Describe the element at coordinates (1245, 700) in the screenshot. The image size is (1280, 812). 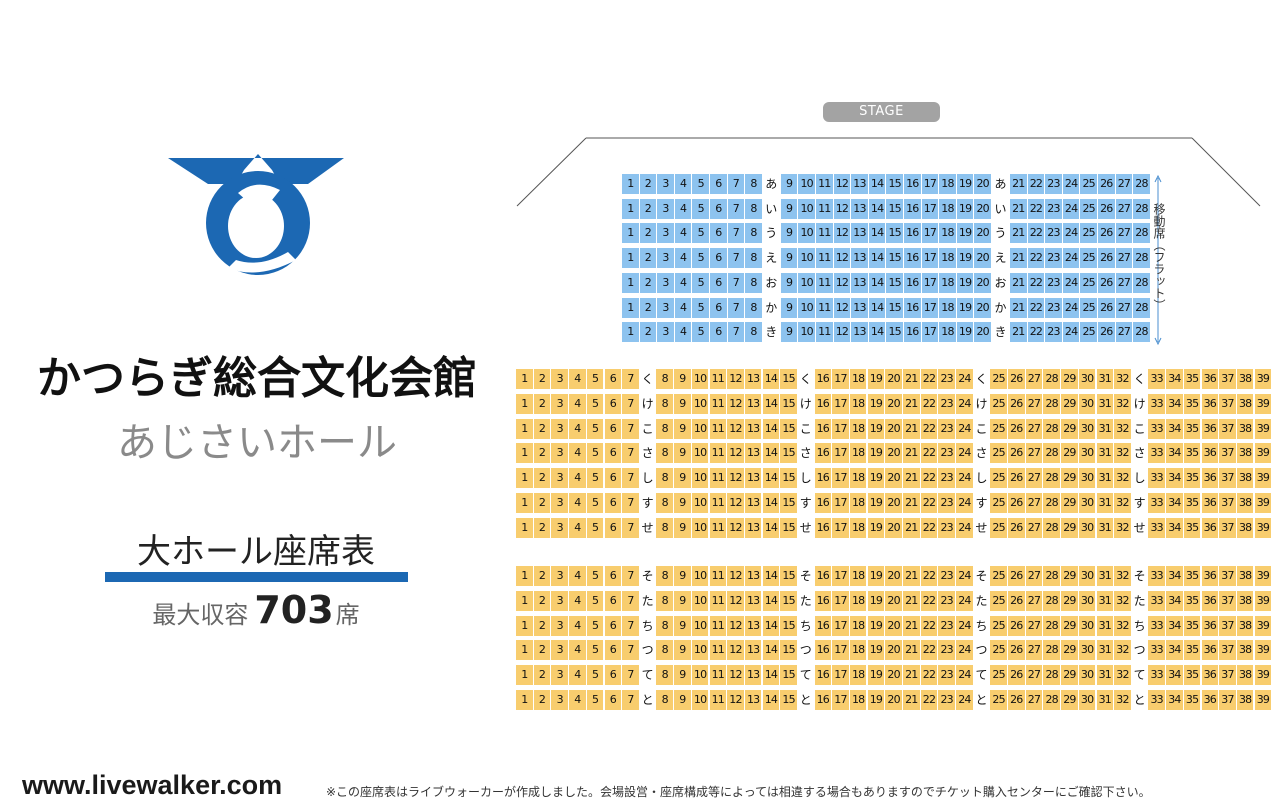
I see `seat: 38` at that location.